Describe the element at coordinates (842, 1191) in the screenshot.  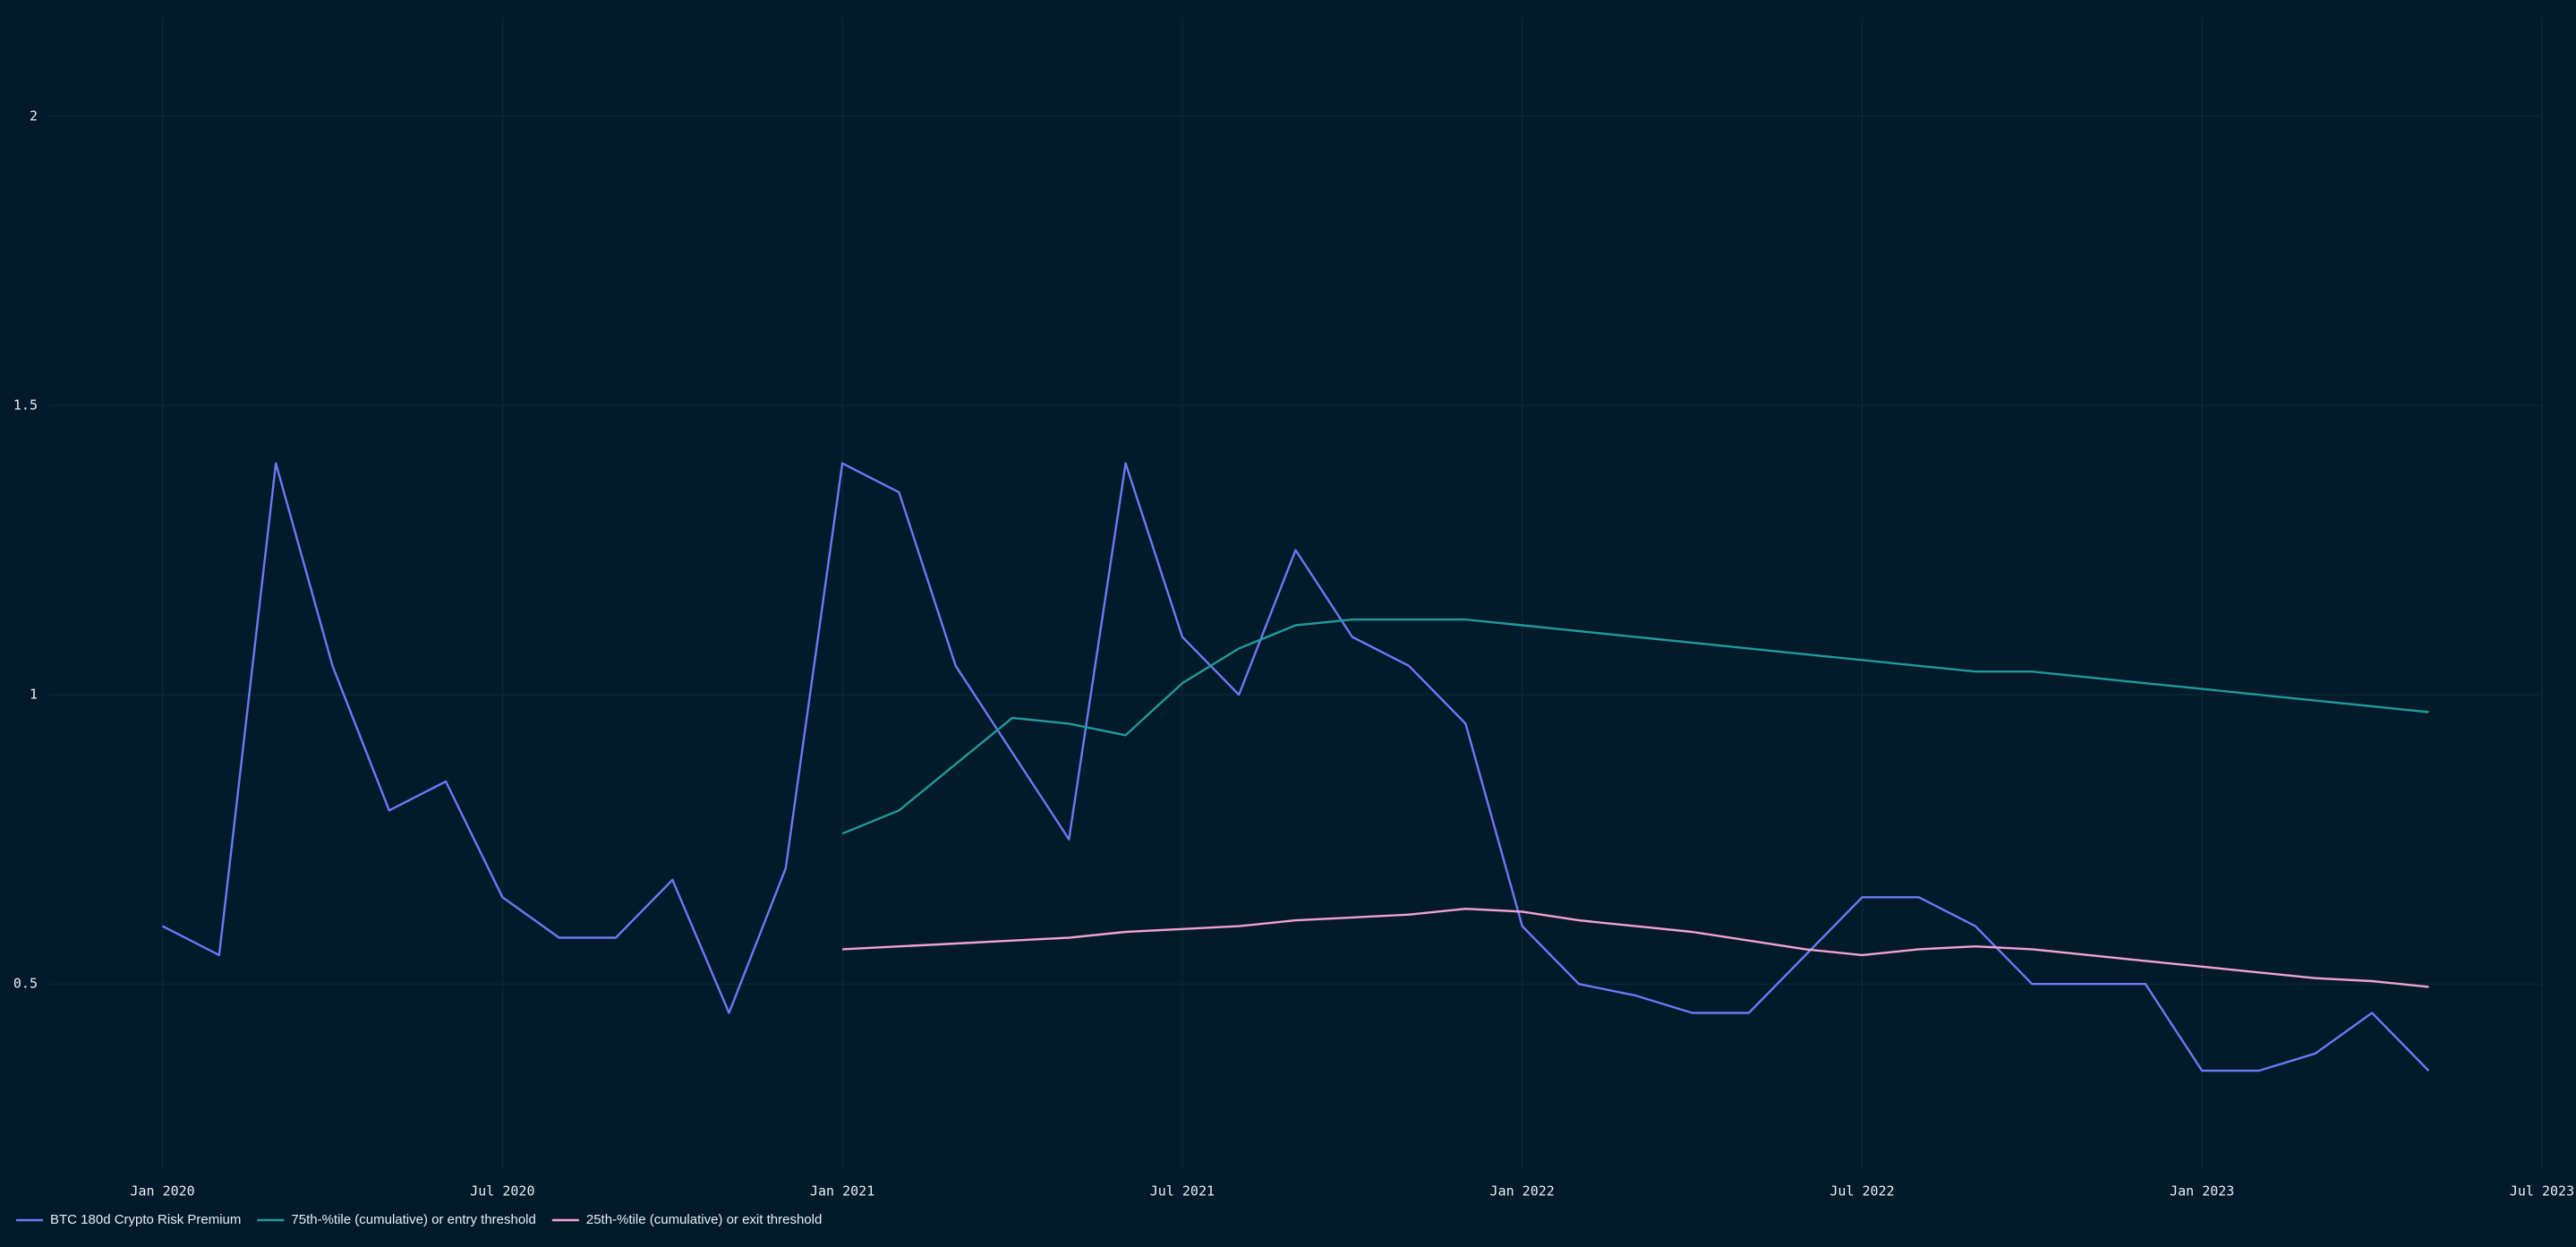
I see `x-tick-label: Jan 2021` at that location.